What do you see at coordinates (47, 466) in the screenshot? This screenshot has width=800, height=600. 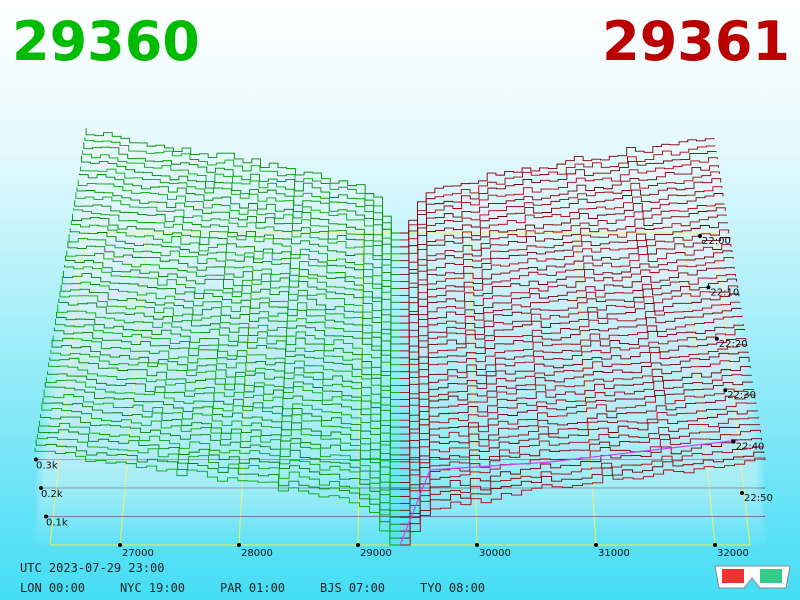 I see `depth-tick-label: 0.3k` at bounding box center [47, 466].